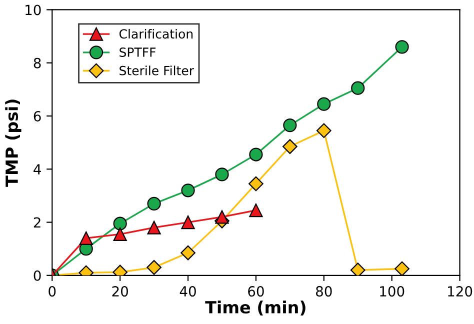 The height and width of the screenshot is (324, 474). Describe the element at coordinates (37, 275) in the screenshot. I see `y-tick-label: 0` at that location.